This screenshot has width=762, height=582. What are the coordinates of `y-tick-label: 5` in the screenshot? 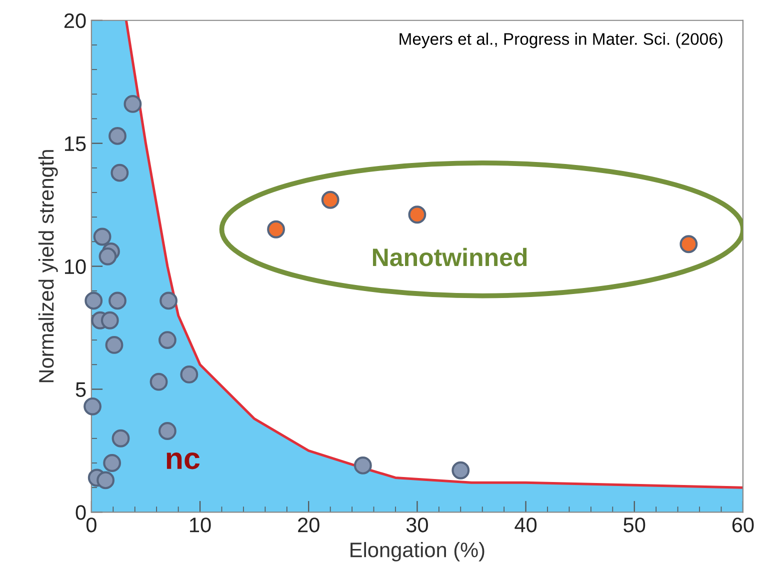 It's located at (81, 389).